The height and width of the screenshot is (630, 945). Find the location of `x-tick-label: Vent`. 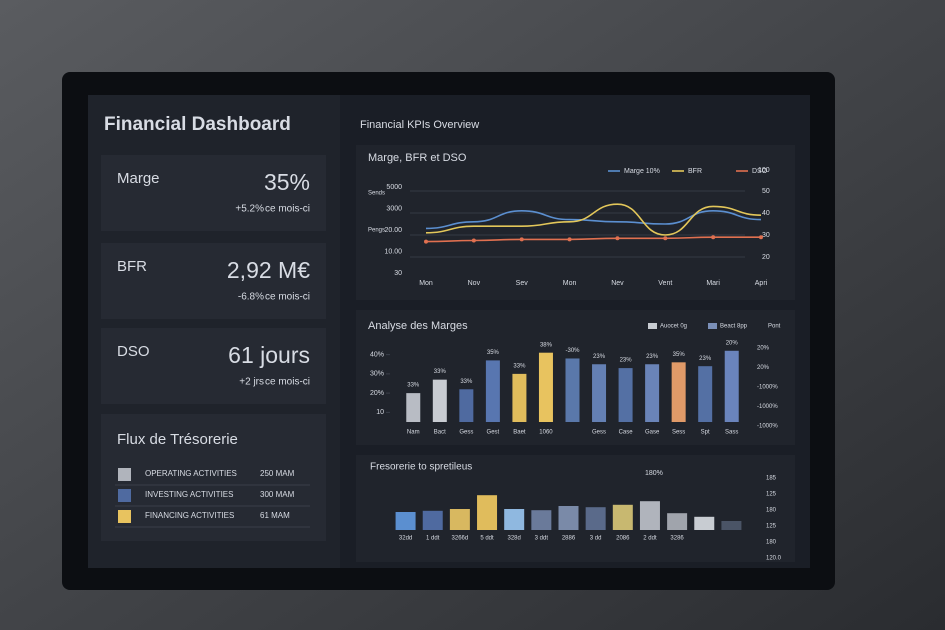

x-tick-label: Vent is located at coordinates (665, 283).